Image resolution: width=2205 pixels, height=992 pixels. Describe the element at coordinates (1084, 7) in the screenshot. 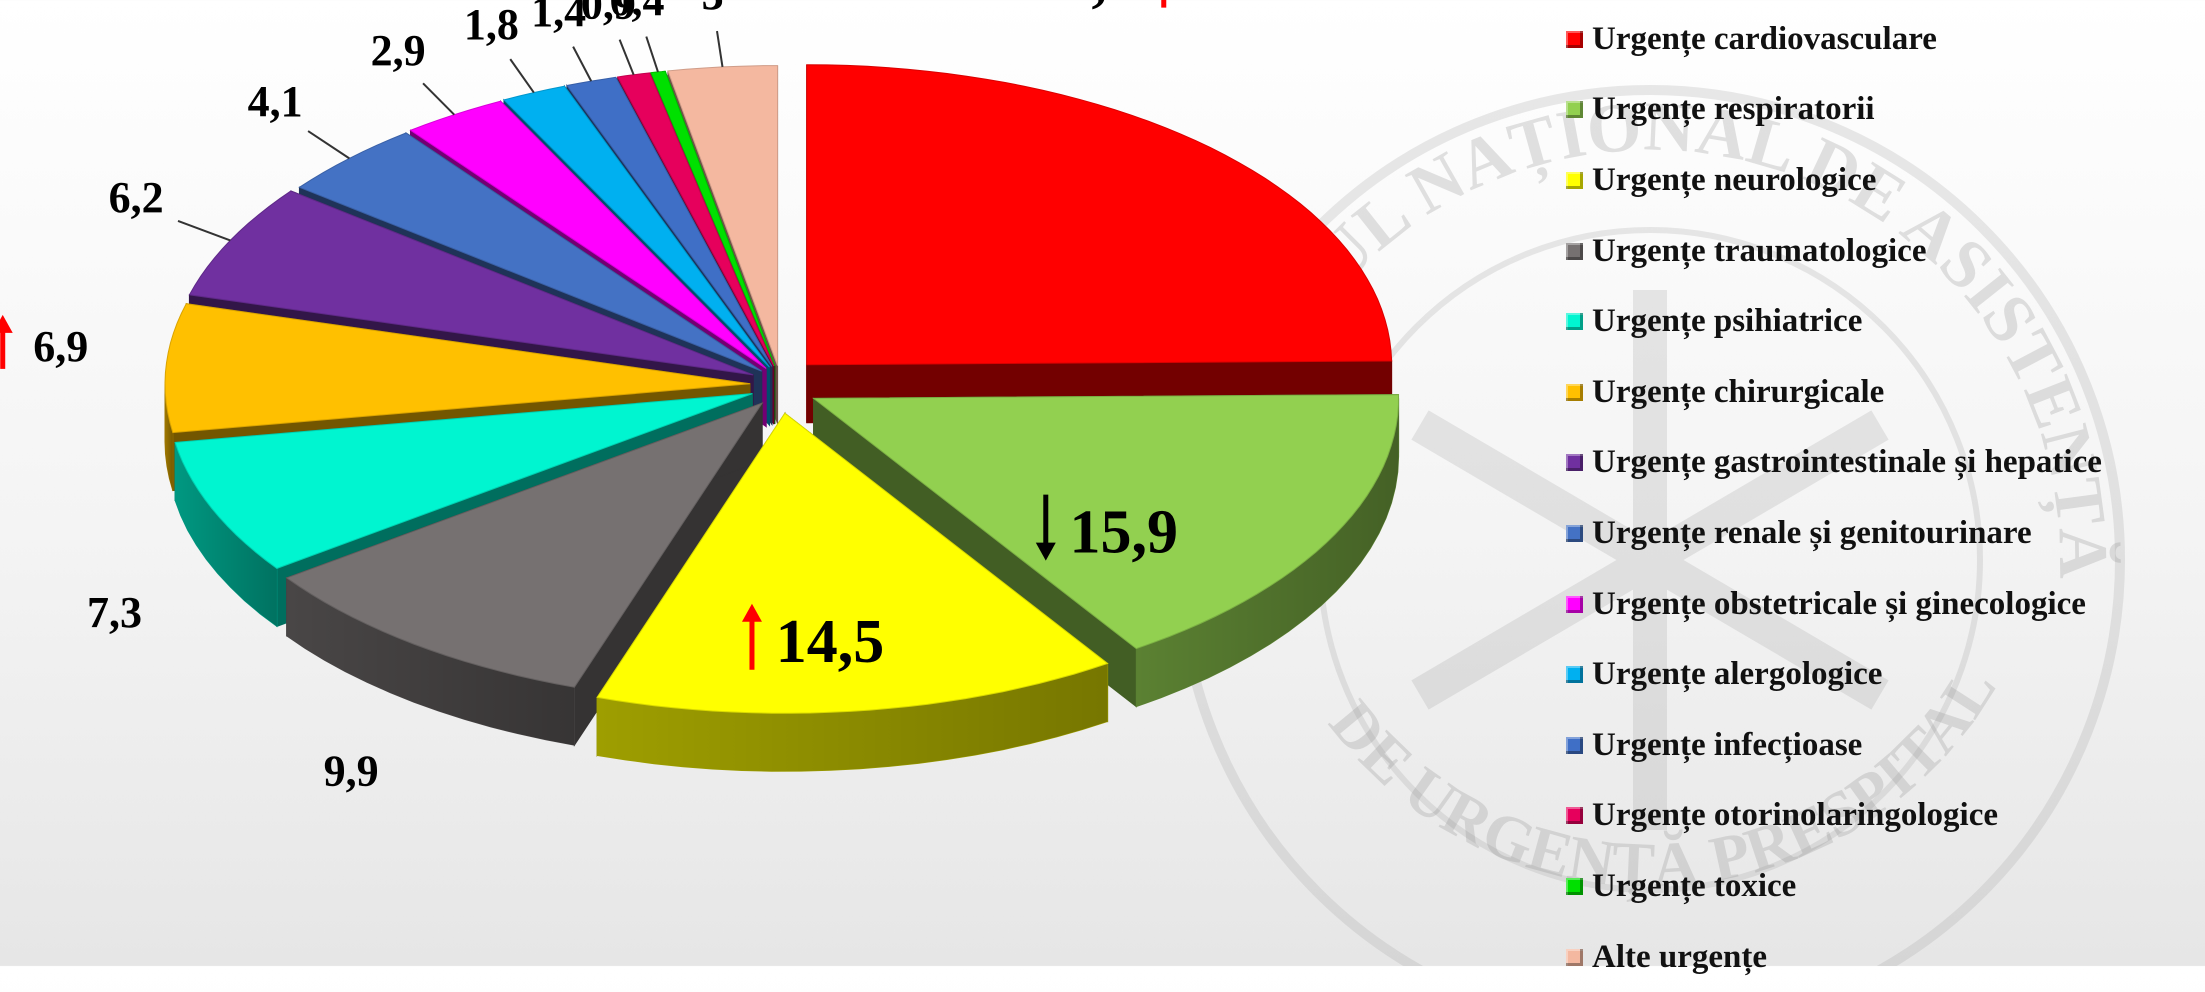

I see `data-label-1: 24,8` at that location.